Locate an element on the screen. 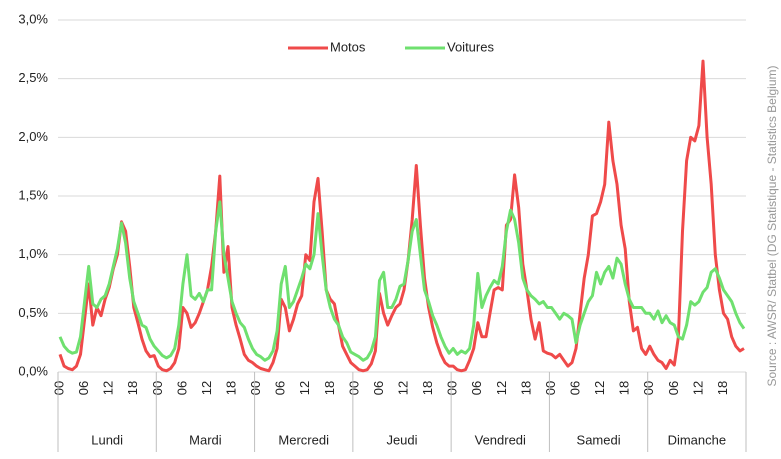 The width and height of the screenshot is (781, 459). day-label: Vendredi is located at coordinates (500, 439).